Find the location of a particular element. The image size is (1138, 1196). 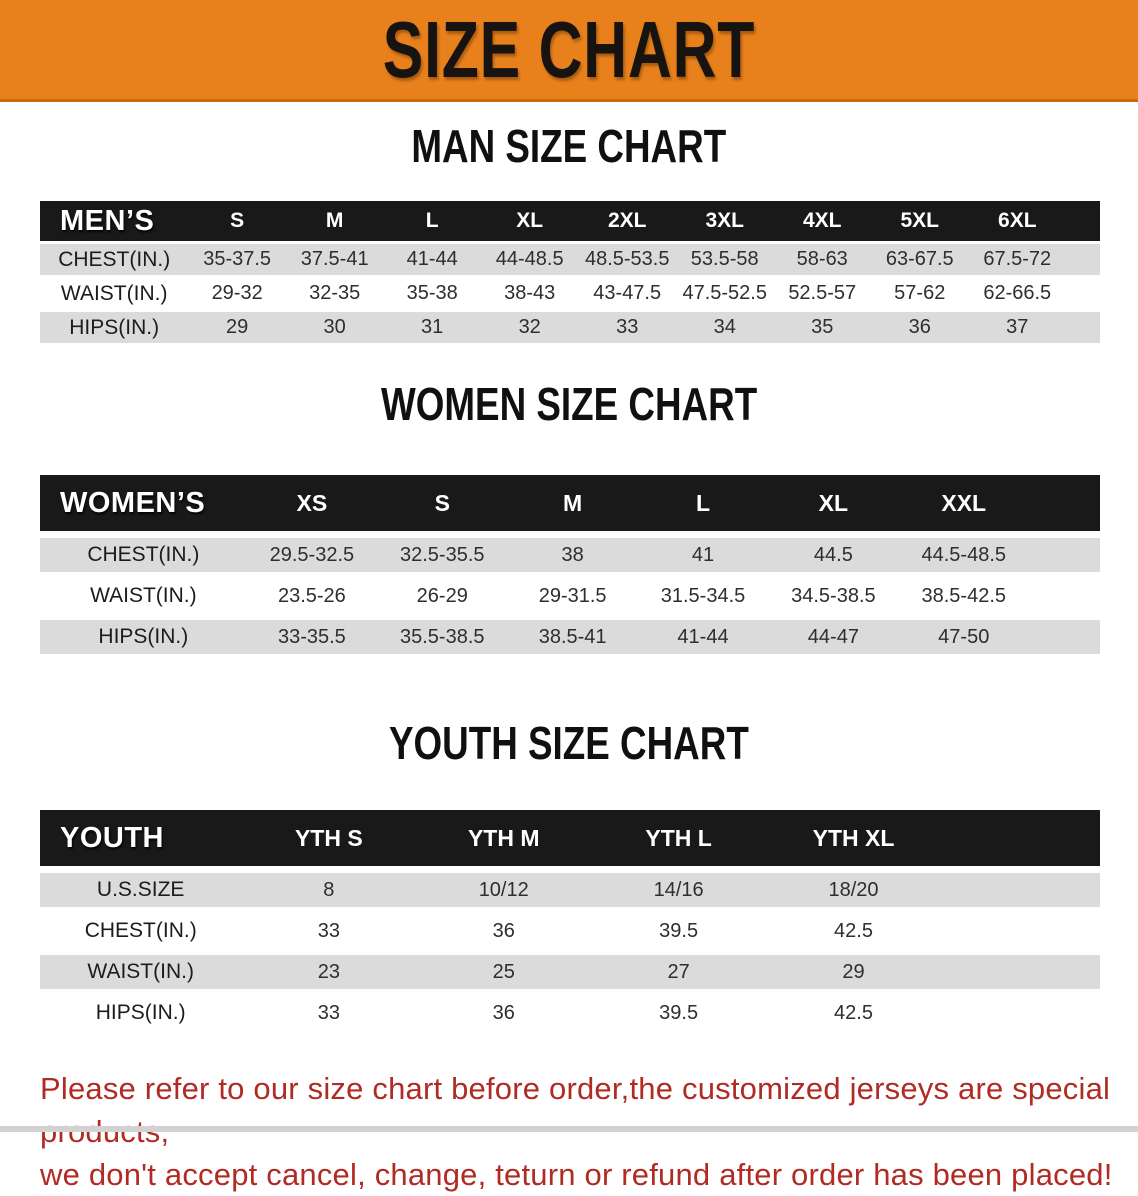

youth-size-chart-heading: YOUTH SIZE CHART is located at coordinates (569, 743).